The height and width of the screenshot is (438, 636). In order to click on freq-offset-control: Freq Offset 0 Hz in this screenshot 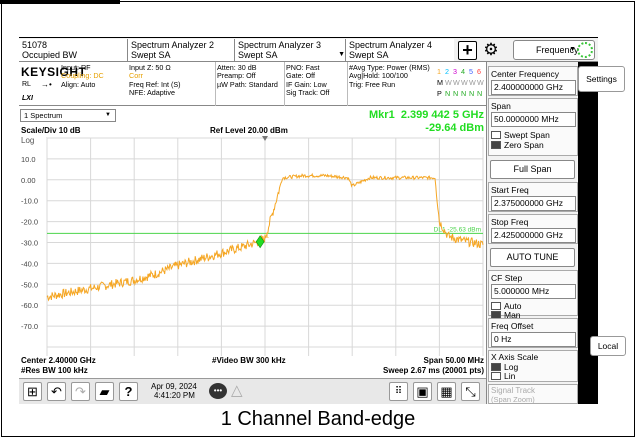, I will do `click(533, 333)`.